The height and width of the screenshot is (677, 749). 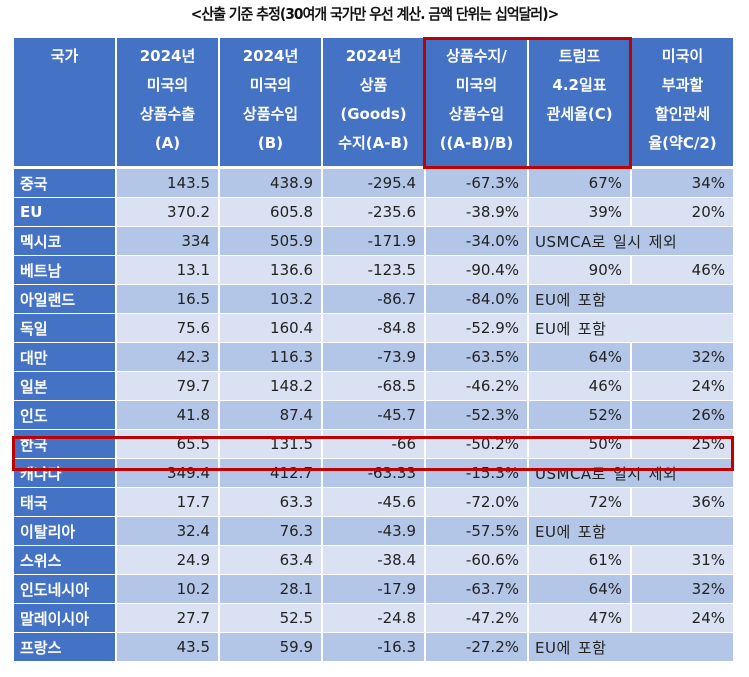 I want to click on table-row: EU 370.2 605.8 -235.6 -38.9% 39% 20%, so click(x=374, y=212).